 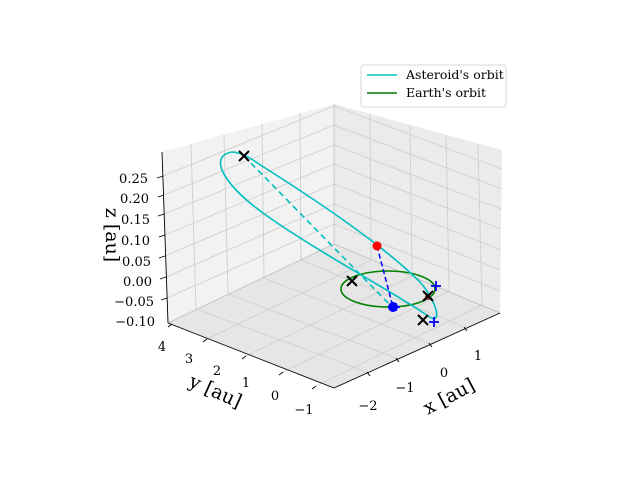 What do you see at coordinates (165, 237) in the screenshot?
I see `z-axis-line` at bounding box center [165, 237].